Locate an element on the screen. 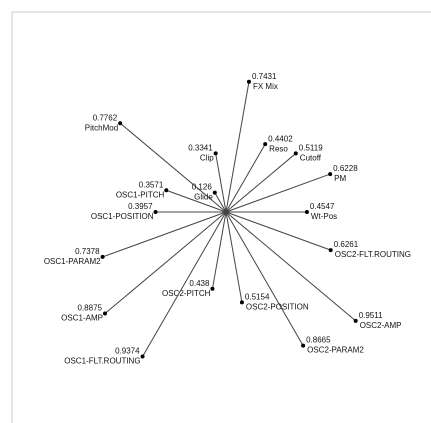  value-label: 0.6228 is located at coordinates (345, 168).